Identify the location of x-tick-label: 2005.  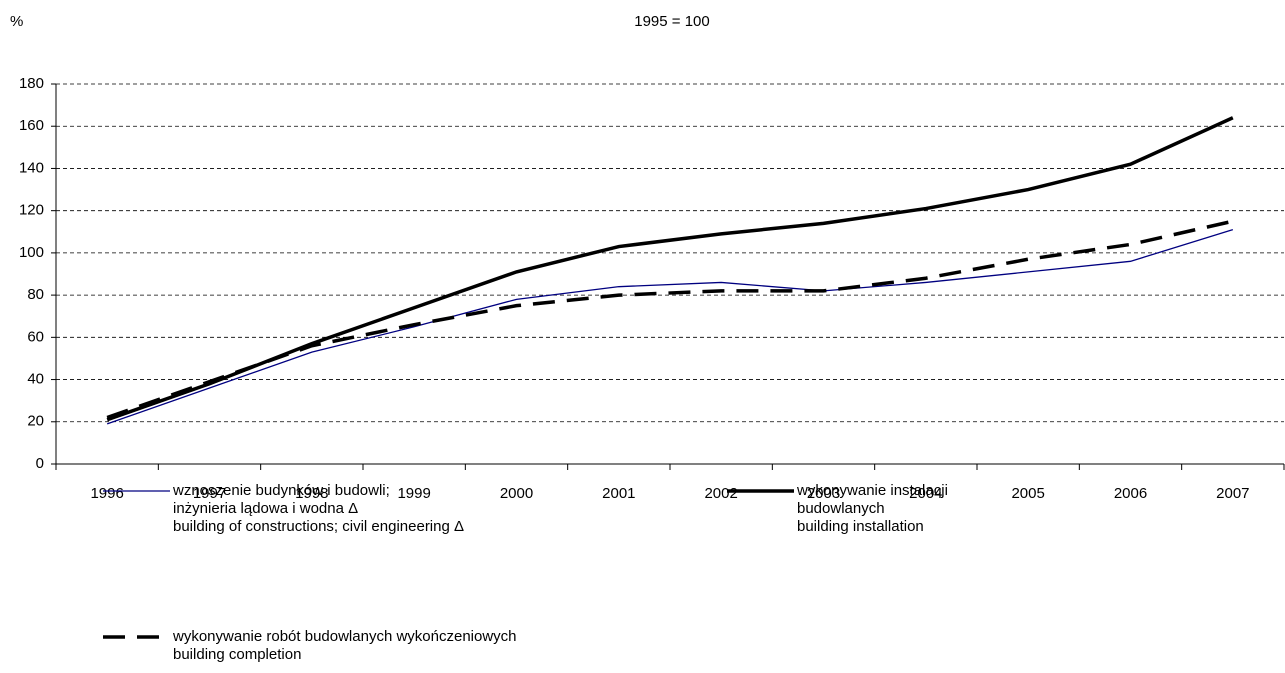
(1027, 493).